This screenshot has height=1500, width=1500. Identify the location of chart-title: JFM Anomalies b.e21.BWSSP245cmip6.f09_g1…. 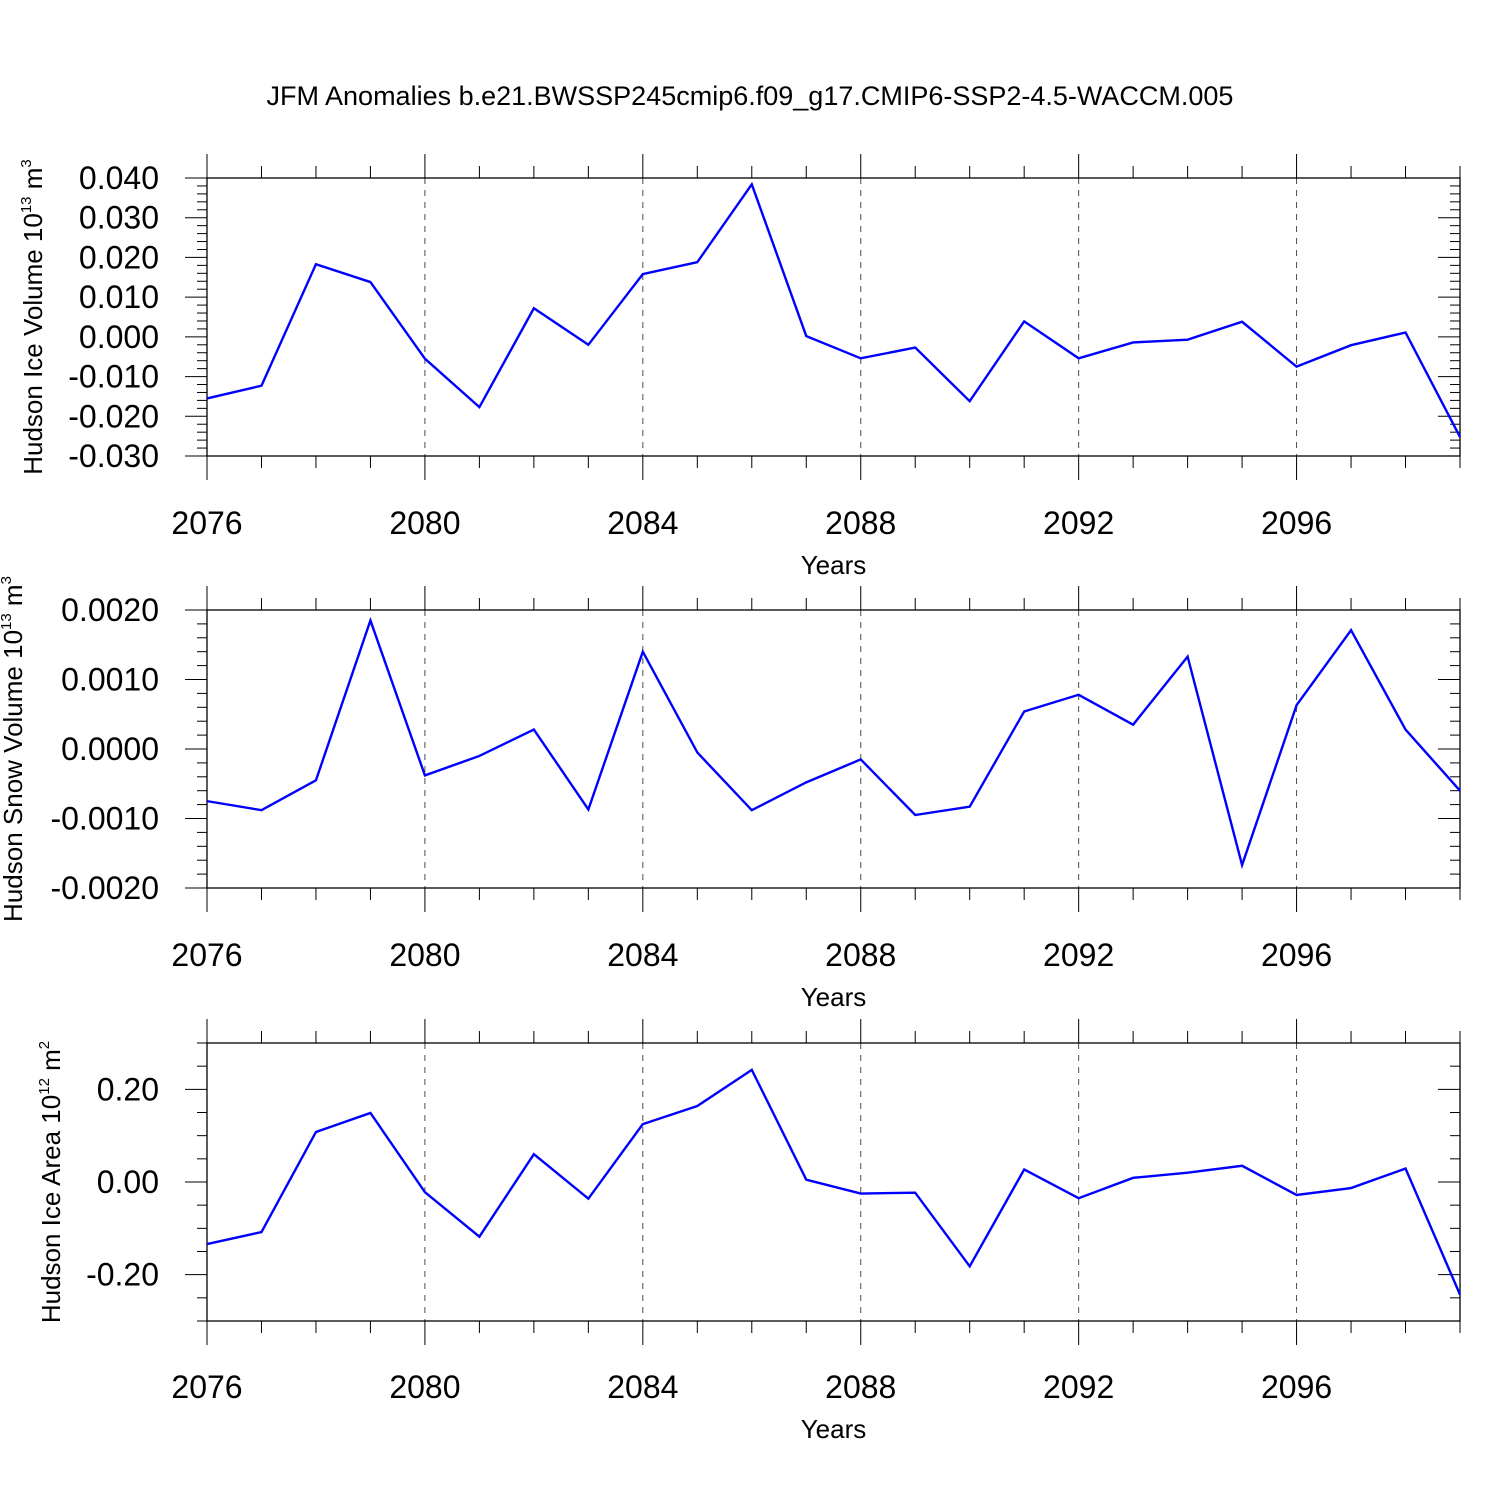
(750, 96).